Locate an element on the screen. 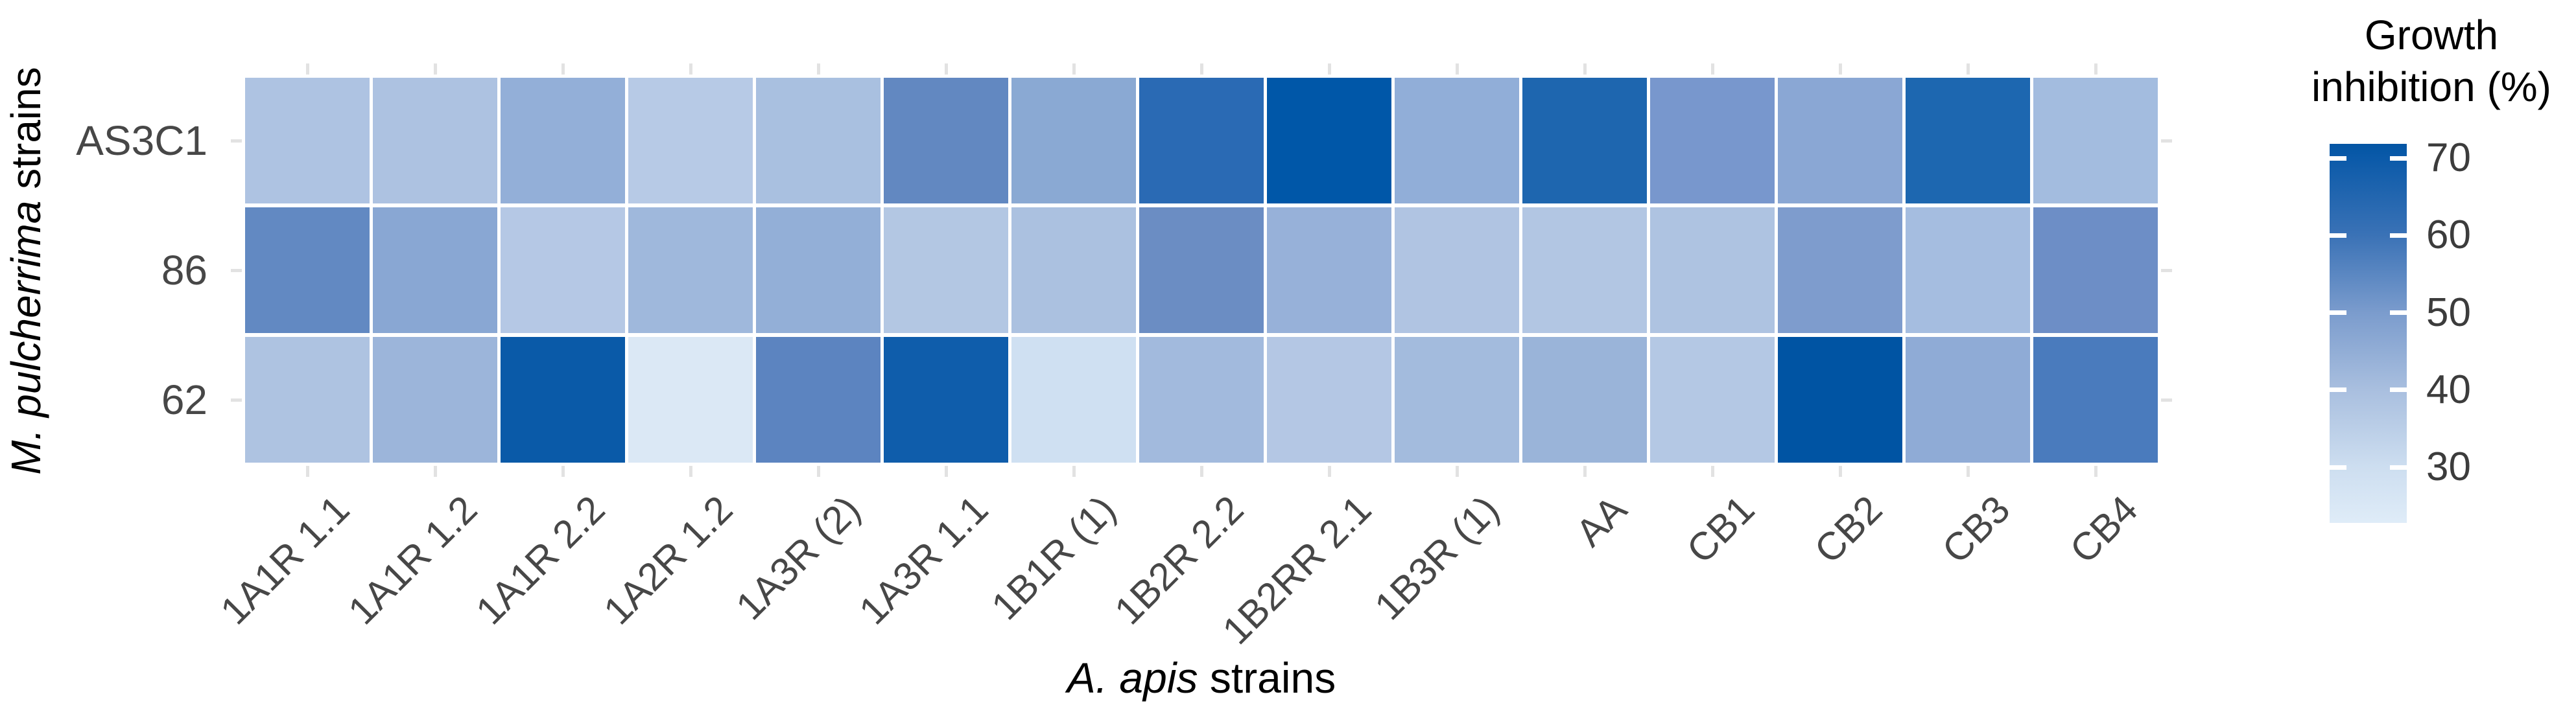  x-axis-title-regular-part: strains is located at coordinates (1267, 678).